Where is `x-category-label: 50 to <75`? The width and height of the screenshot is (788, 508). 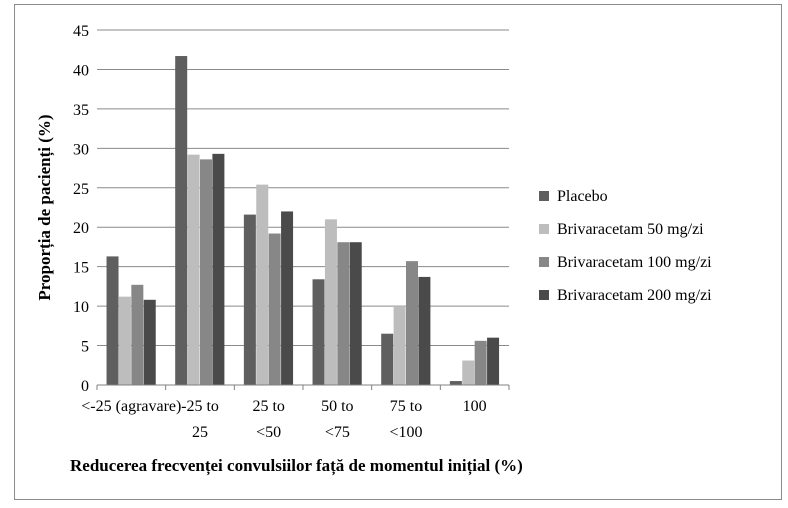
x-category-label: 50 to <75 is located at coordinates (337, 419).